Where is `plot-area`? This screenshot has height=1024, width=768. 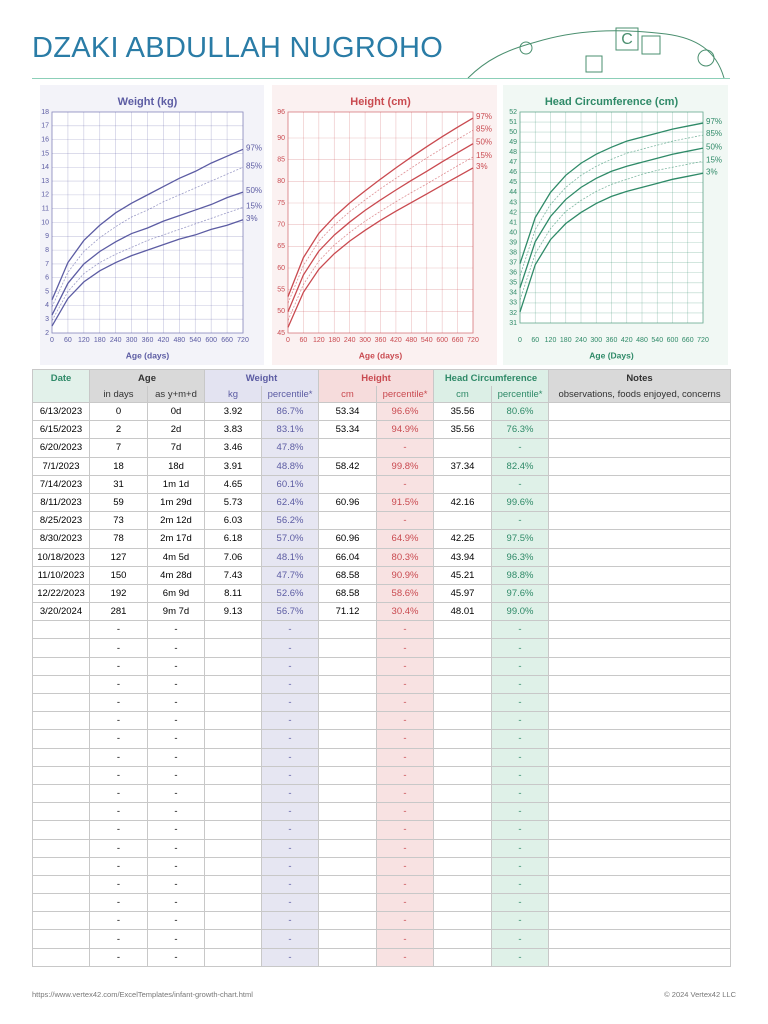 plot-area is located at coordinates (147, 222).